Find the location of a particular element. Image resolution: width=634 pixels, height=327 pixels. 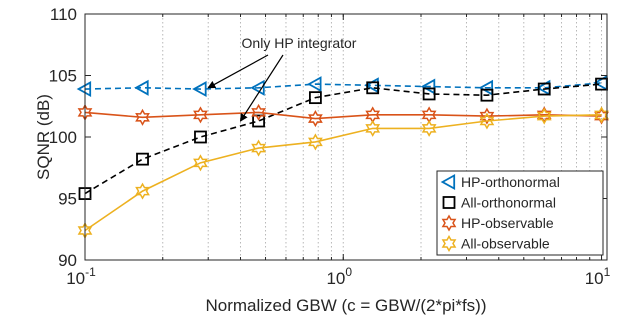

y-tick-labels: 90 95 100 105 110 is located at coordinates (63, 137).